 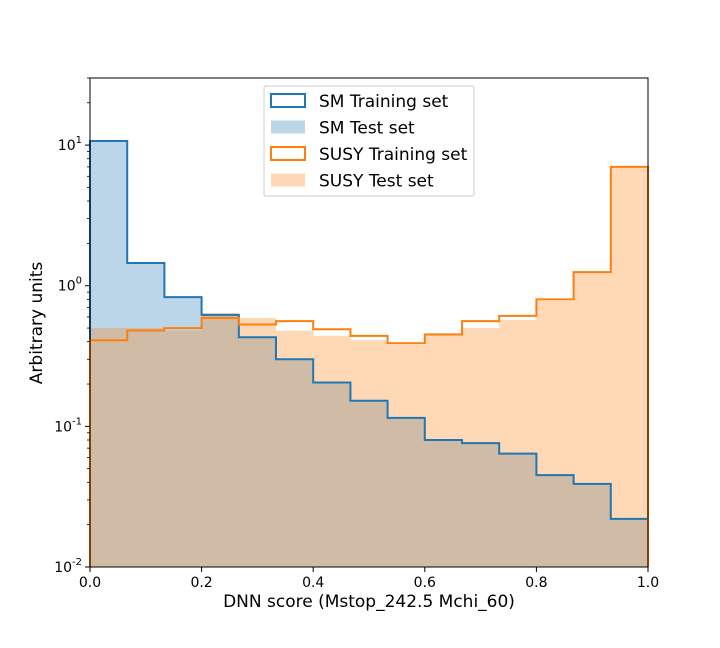 What do you see at coordinates (288, 153) in the screenshot?
I see `legend-swatch-susy-training-set` at bounding box center [288, 153].